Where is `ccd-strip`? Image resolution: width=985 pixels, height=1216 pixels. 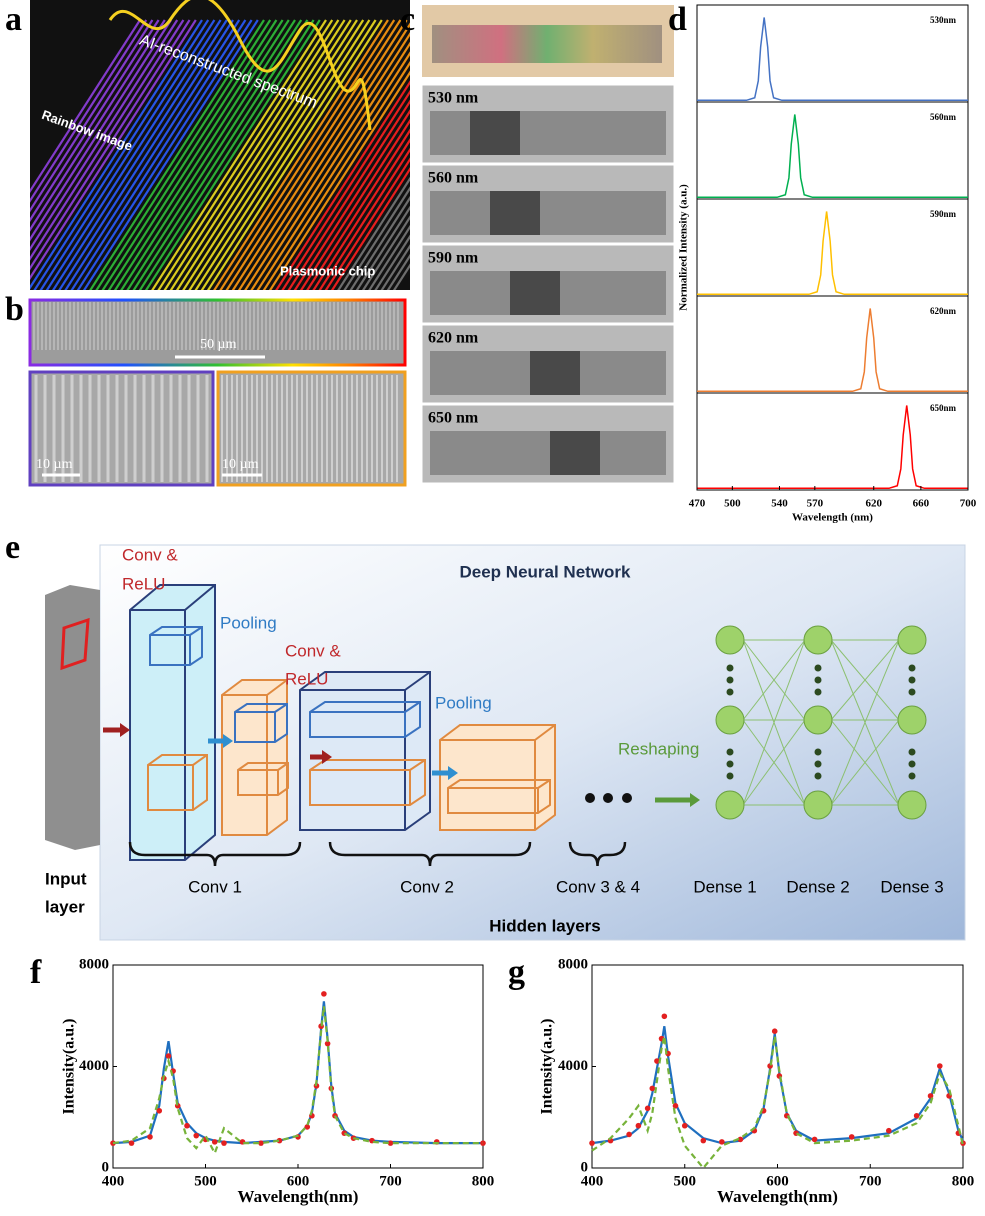 ccd-strip is located at coordinates (548, 133).